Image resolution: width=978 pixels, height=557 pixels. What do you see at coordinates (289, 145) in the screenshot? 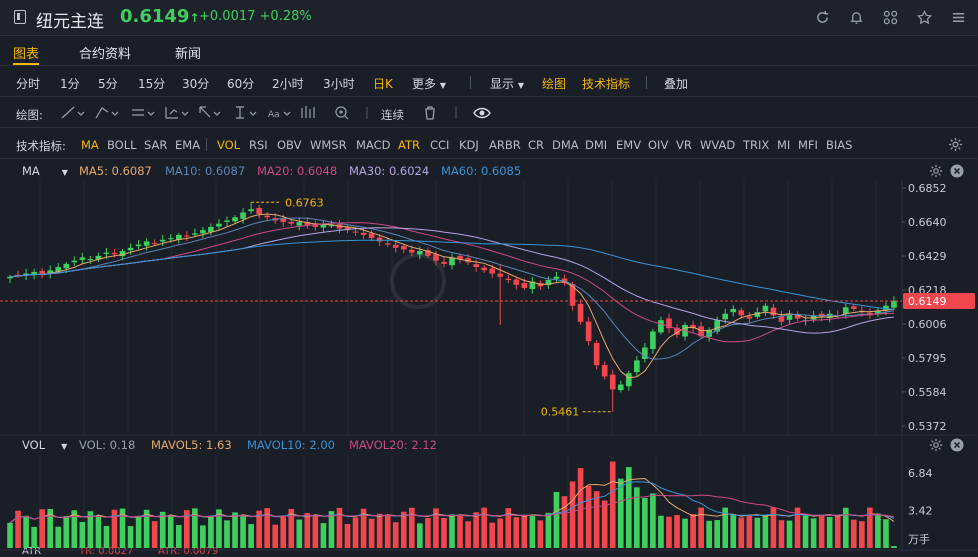
I see `indicator-obv: OBV` at bounding box center [289, 145].